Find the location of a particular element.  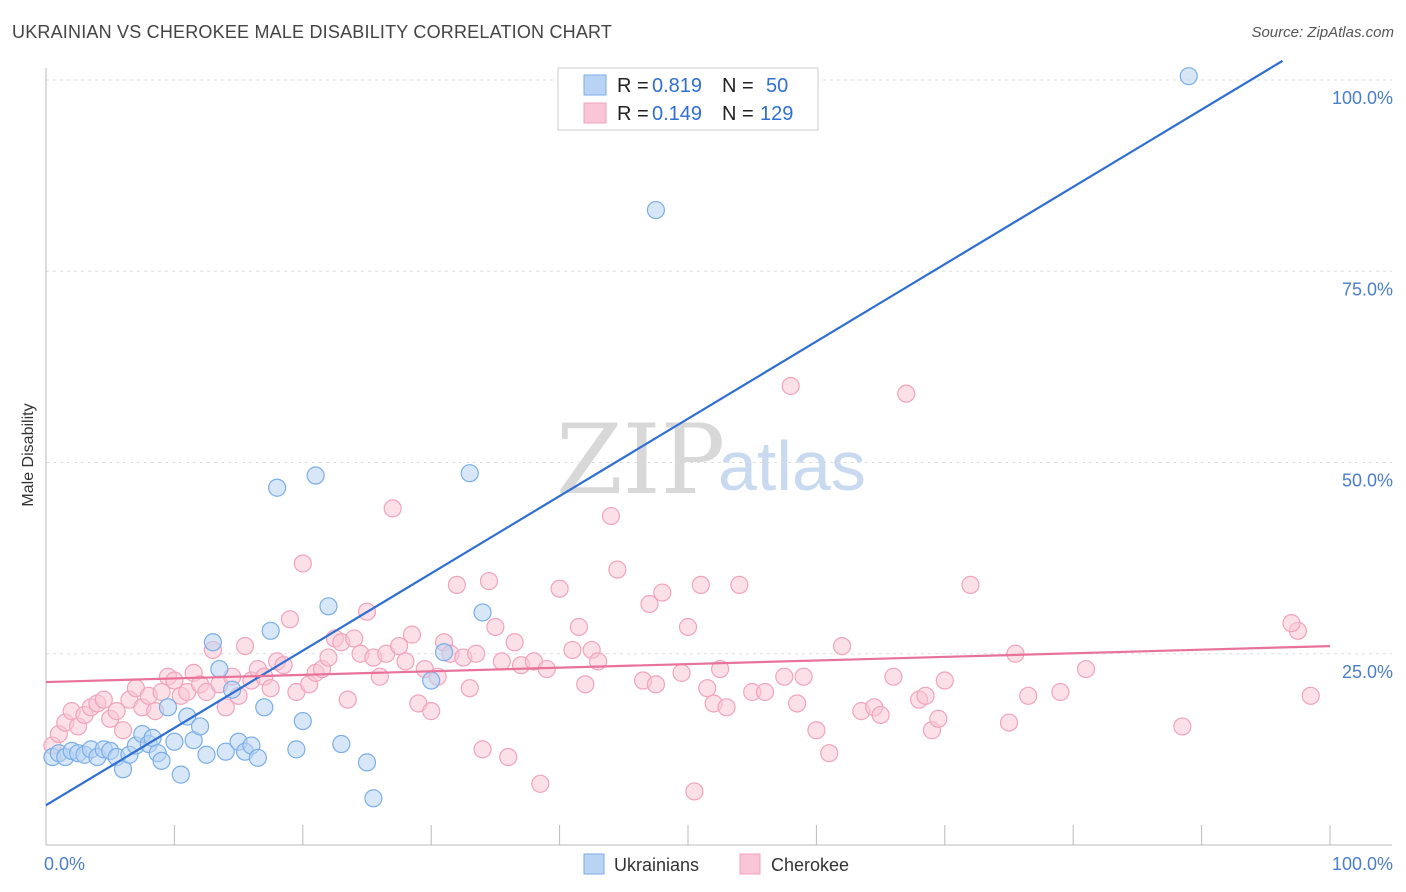

legend-n-value-ukrainians: 50 is located at coordinates (777, 86).